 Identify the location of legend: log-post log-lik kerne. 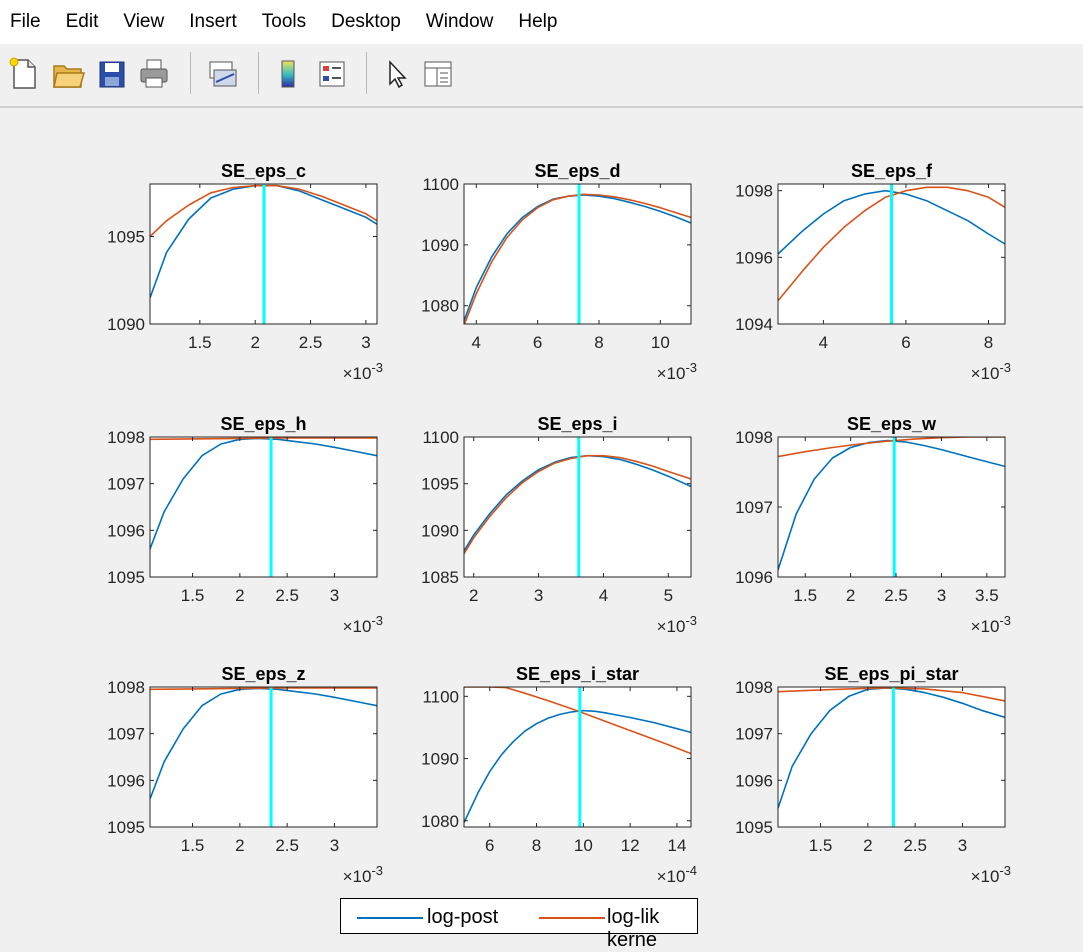
(519, 924).